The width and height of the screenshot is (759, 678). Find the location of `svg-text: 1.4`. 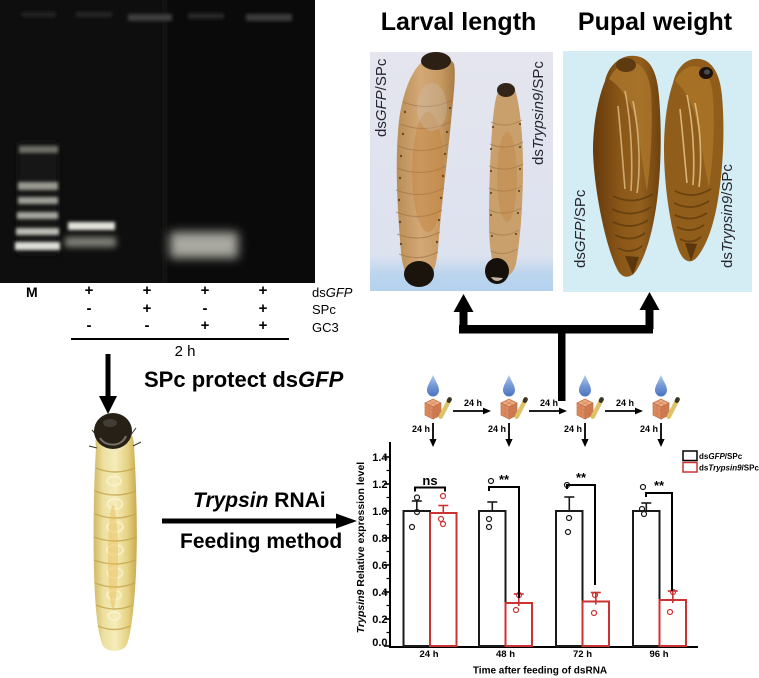

svg-text: 1.4 is located at coordinates (380, 458).